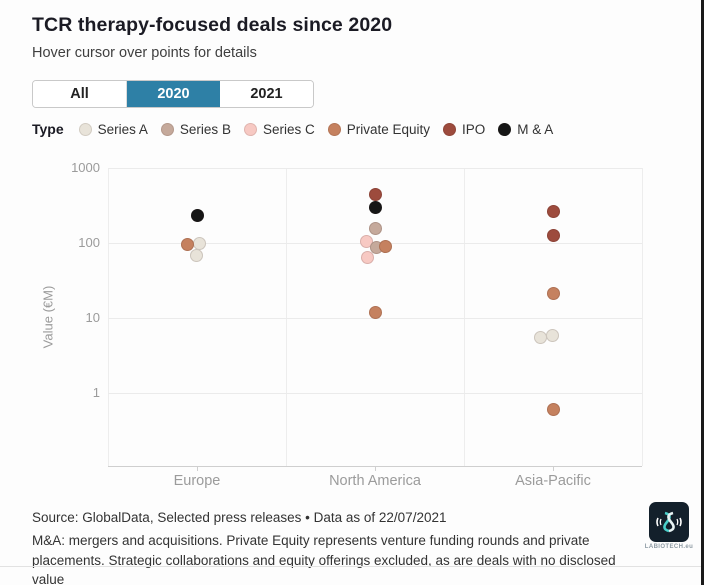  I want to click on labiotech-logo-icon, so click(669, 522).